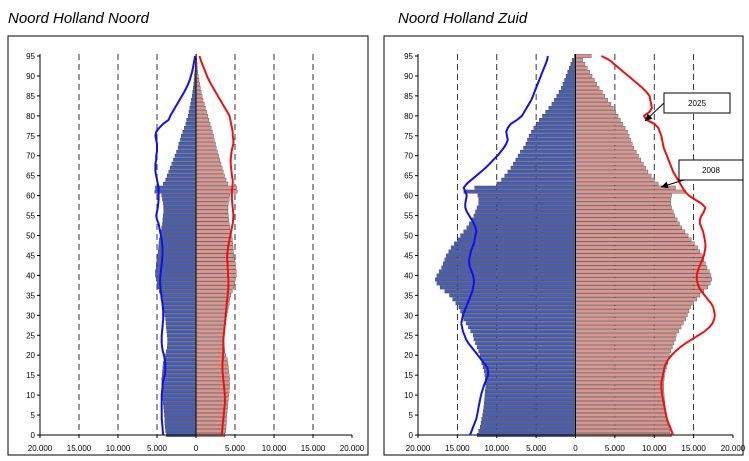 The height and width of the screenshot is (461, 749). I want to click on y-tick-label: 35, so click(408, 295).